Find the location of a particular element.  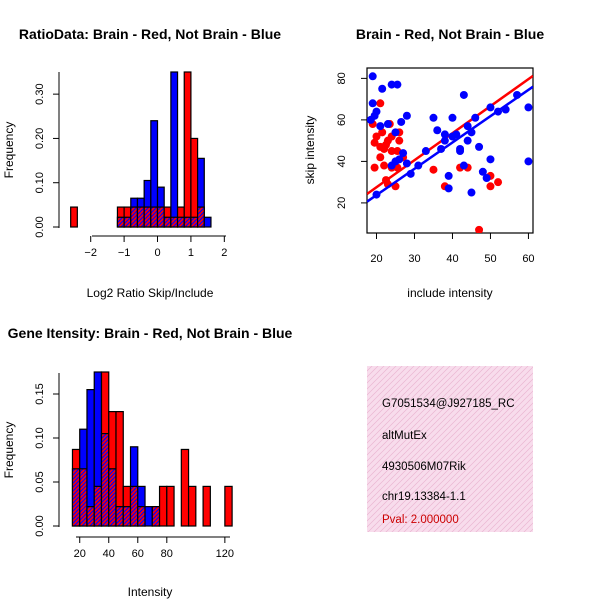

intensity-x-tick-label: 40 is located at coordinates (109, 554).